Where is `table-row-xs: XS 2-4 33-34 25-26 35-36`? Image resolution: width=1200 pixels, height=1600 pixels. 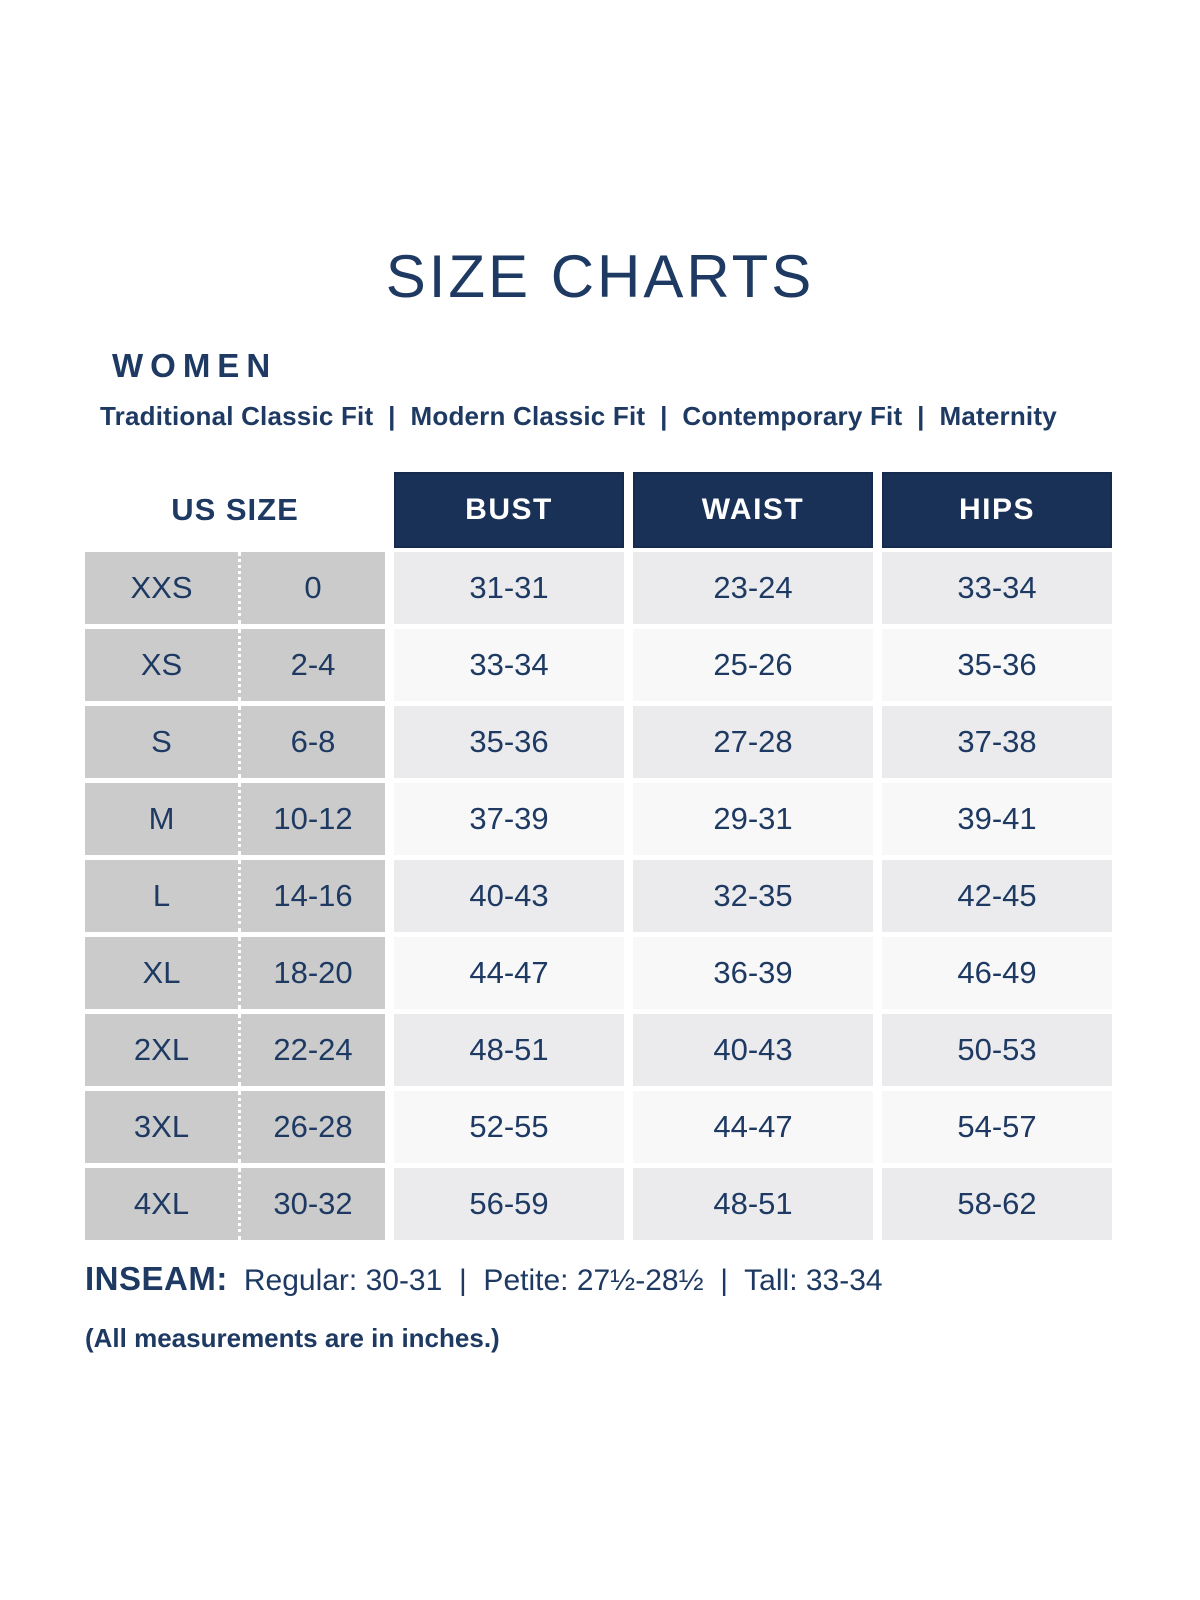 table-row-xs: XS 2-4 33-34 25-26 35-36 is located at coordinates (598, 665).